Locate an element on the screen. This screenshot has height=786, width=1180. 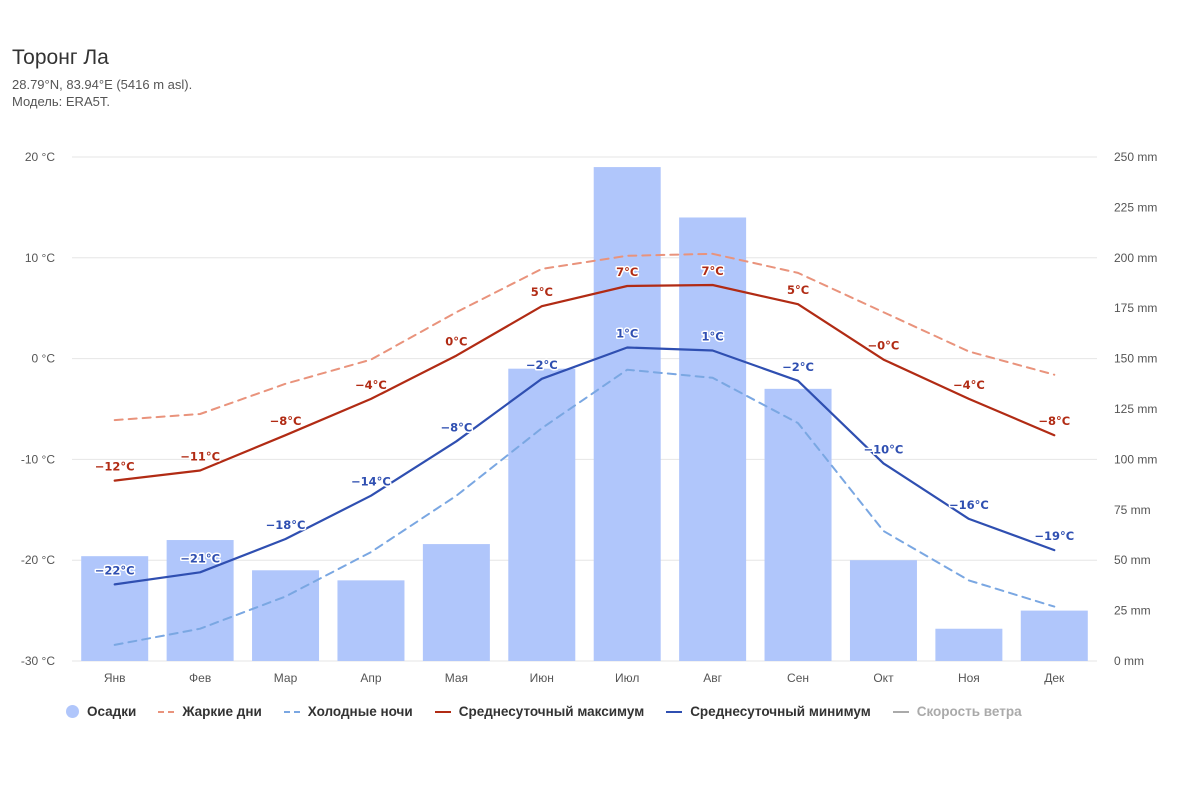
legend-label: Жаркие дни is located at coordinates (222, 711).